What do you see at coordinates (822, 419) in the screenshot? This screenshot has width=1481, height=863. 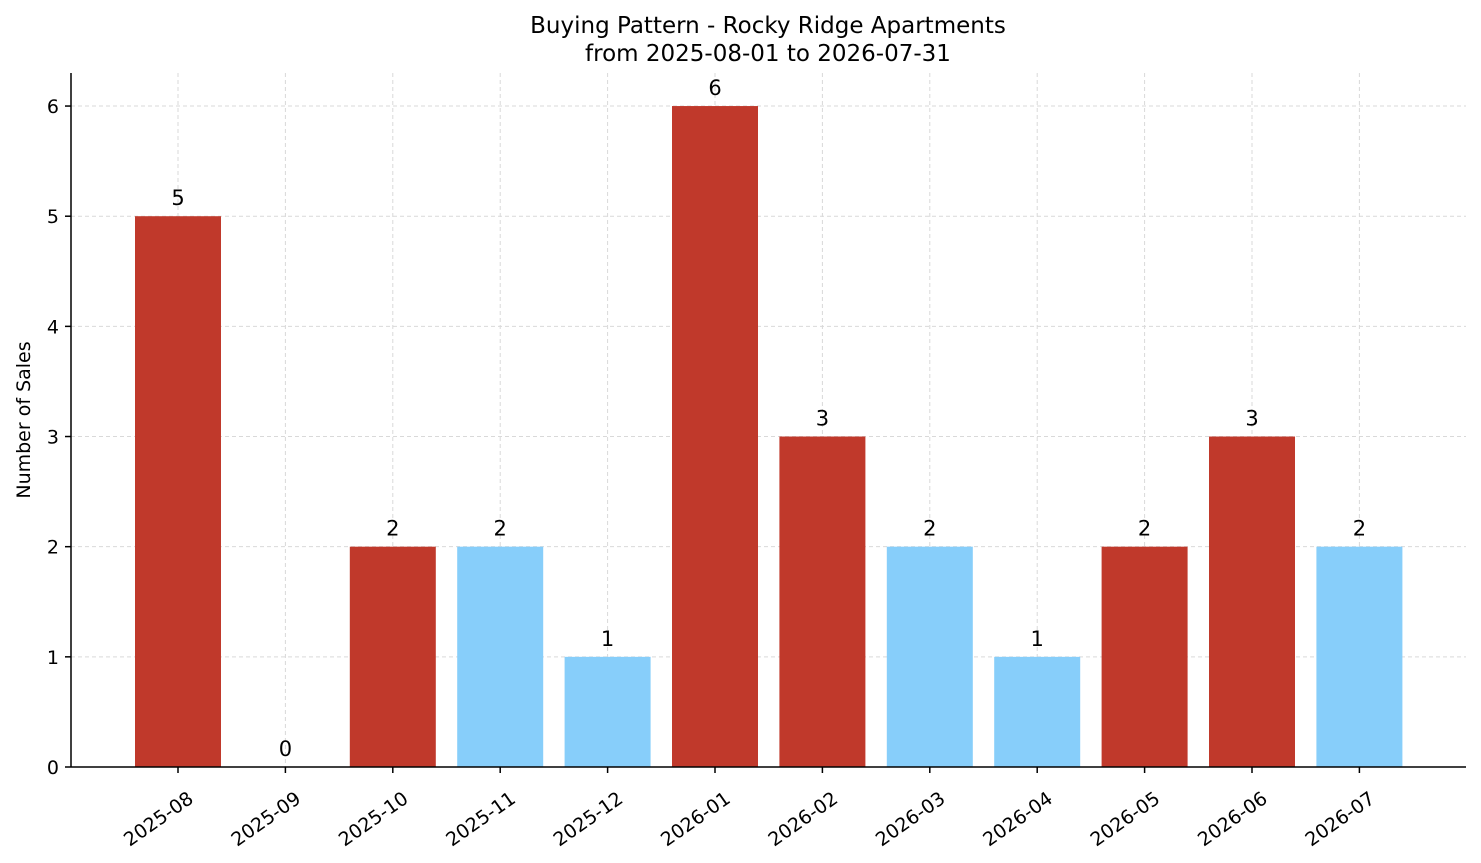 I see `data-label-2026-02: 3` at bounding box center [822, 419].